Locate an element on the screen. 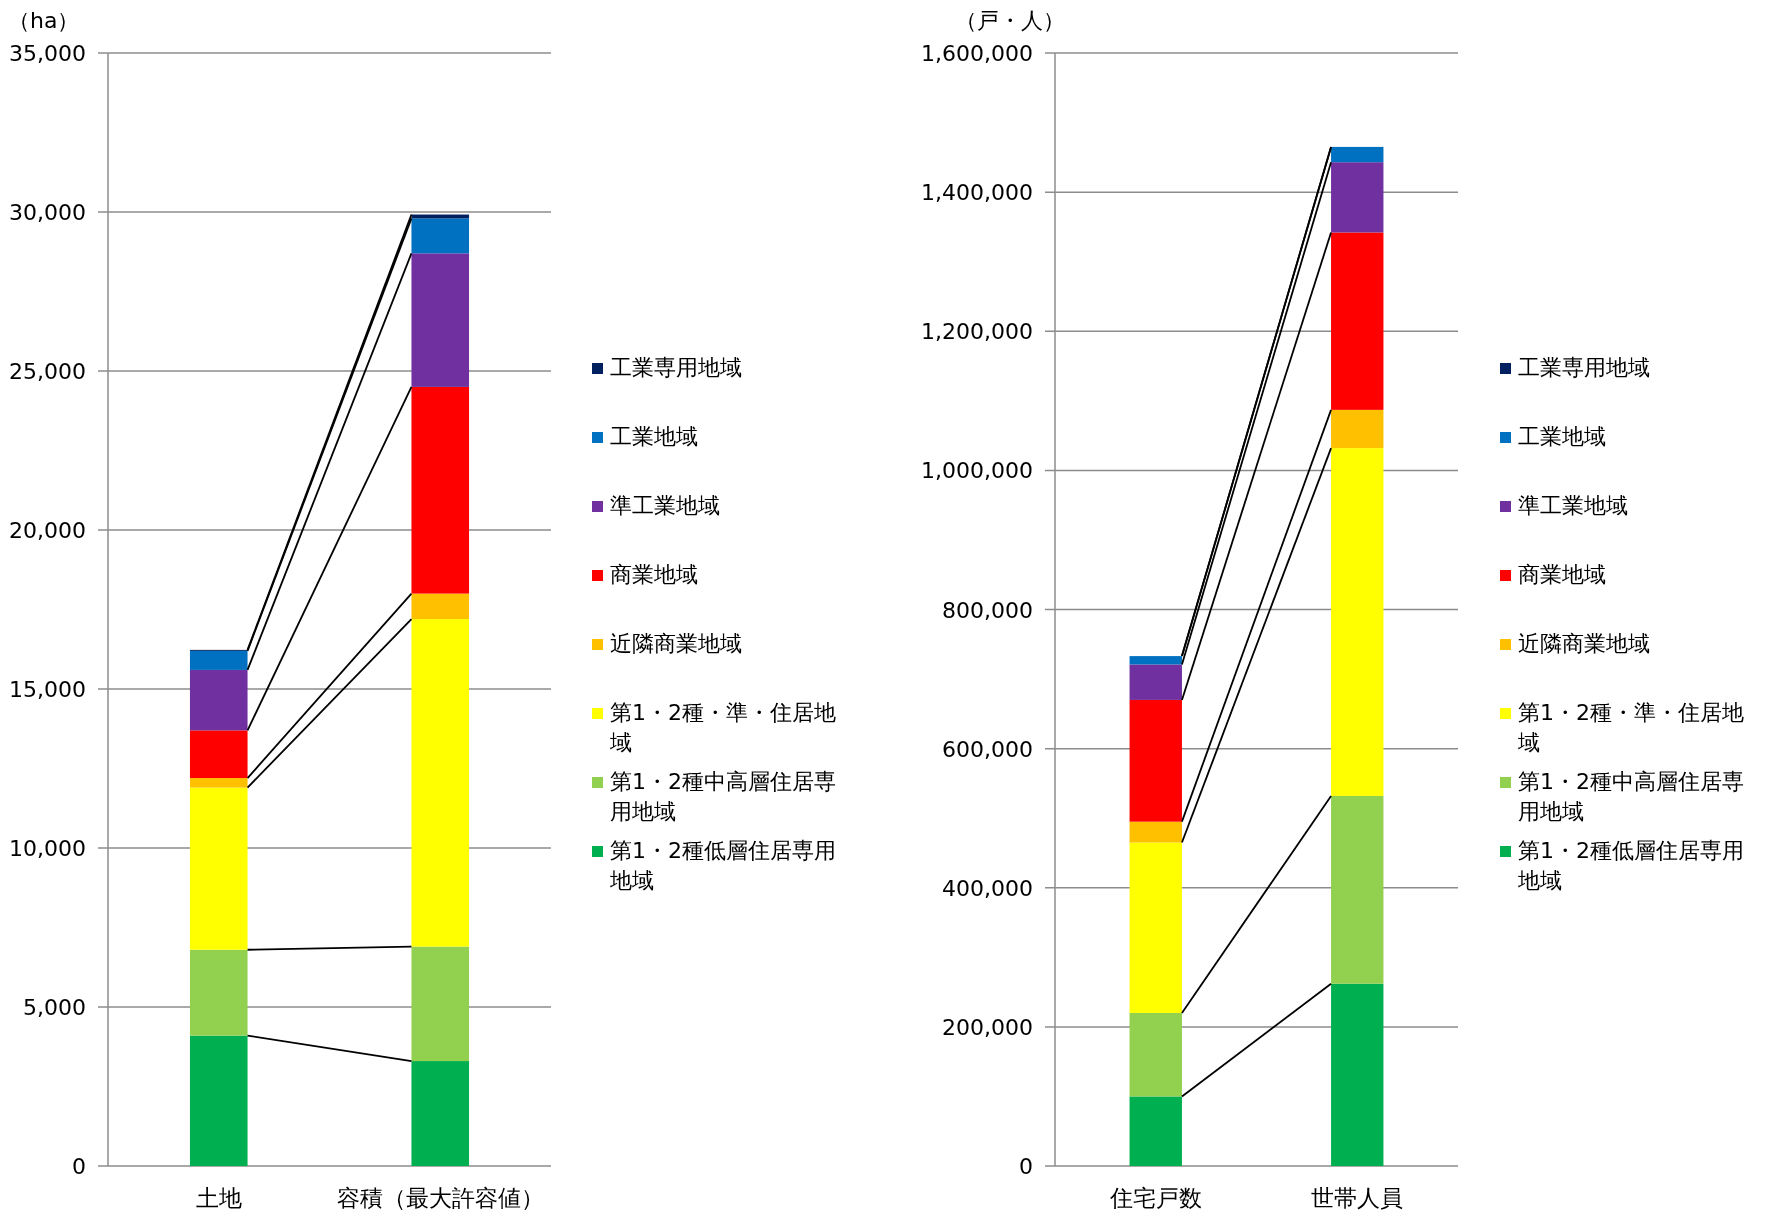 This screenshot has width=1781, height=1215. x-tick-label: 世帯人員 is located at coordinates (1357, 1198).